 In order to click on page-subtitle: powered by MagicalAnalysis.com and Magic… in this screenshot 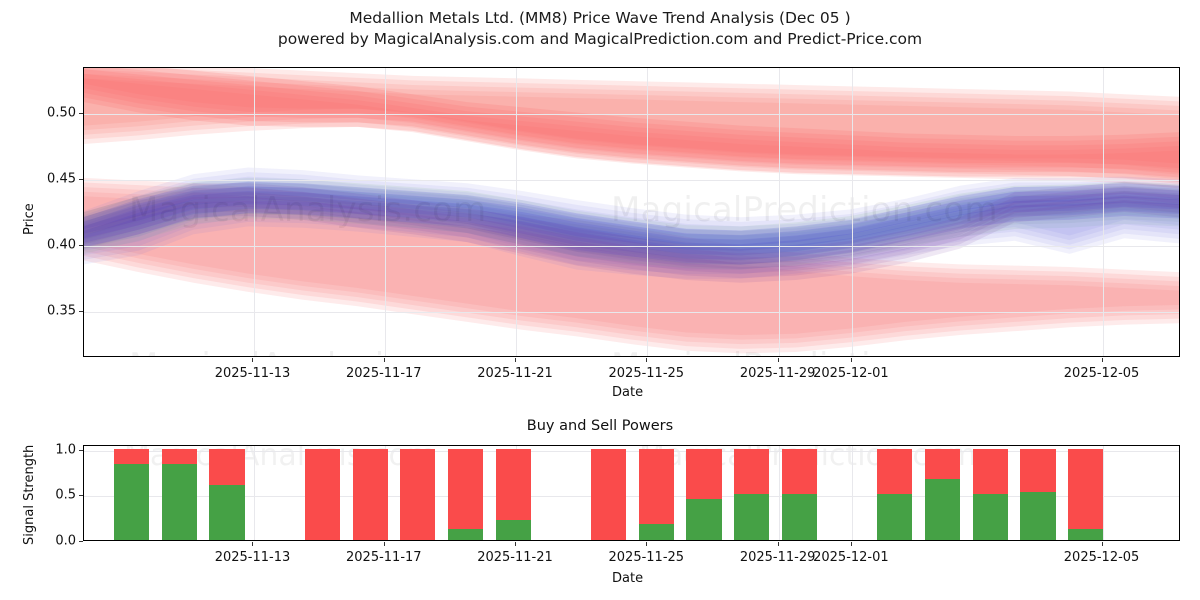, I will do `click(600, 39)`.